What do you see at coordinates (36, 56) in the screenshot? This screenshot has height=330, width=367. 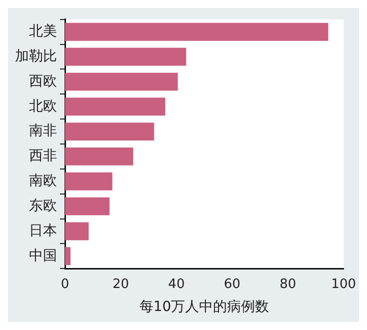 I see `y-tick-label: 加勒比` at bounding box center [36, 56].